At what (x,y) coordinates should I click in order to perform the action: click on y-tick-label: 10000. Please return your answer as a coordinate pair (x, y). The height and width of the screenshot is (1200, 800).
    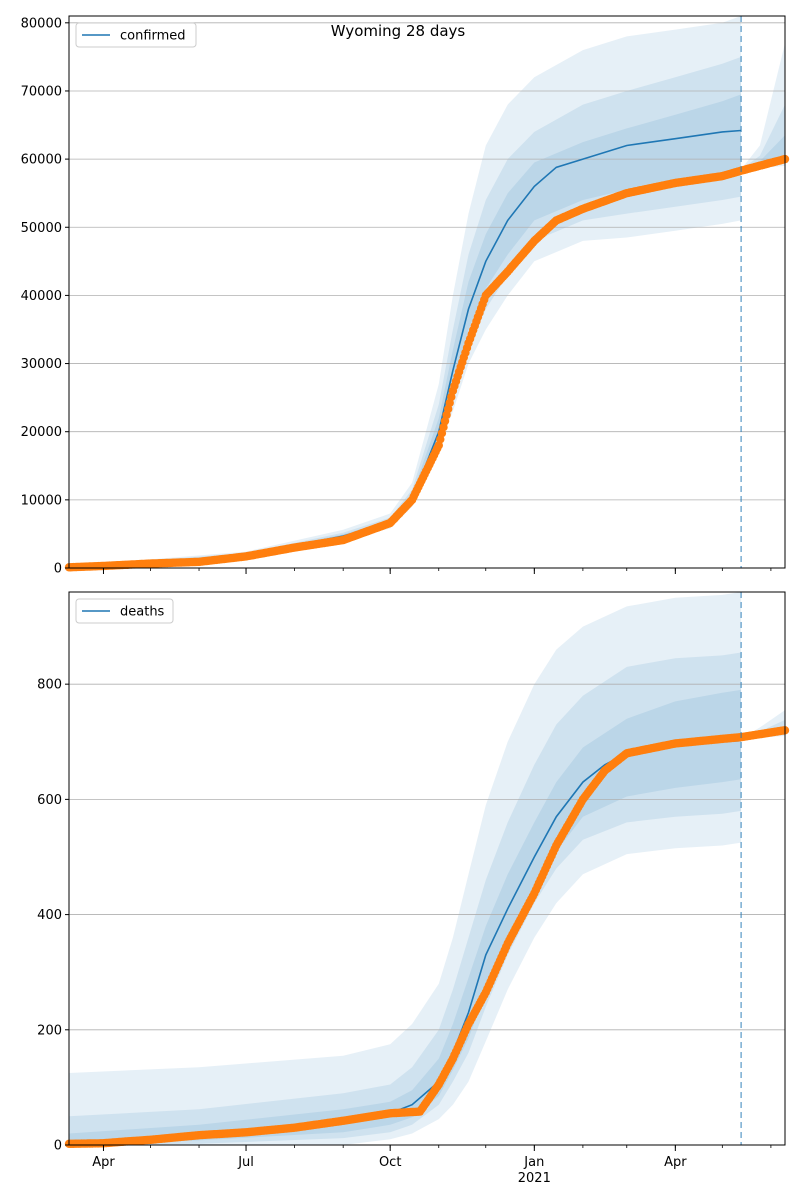
    Looking at the image, I should click on (41, 500).